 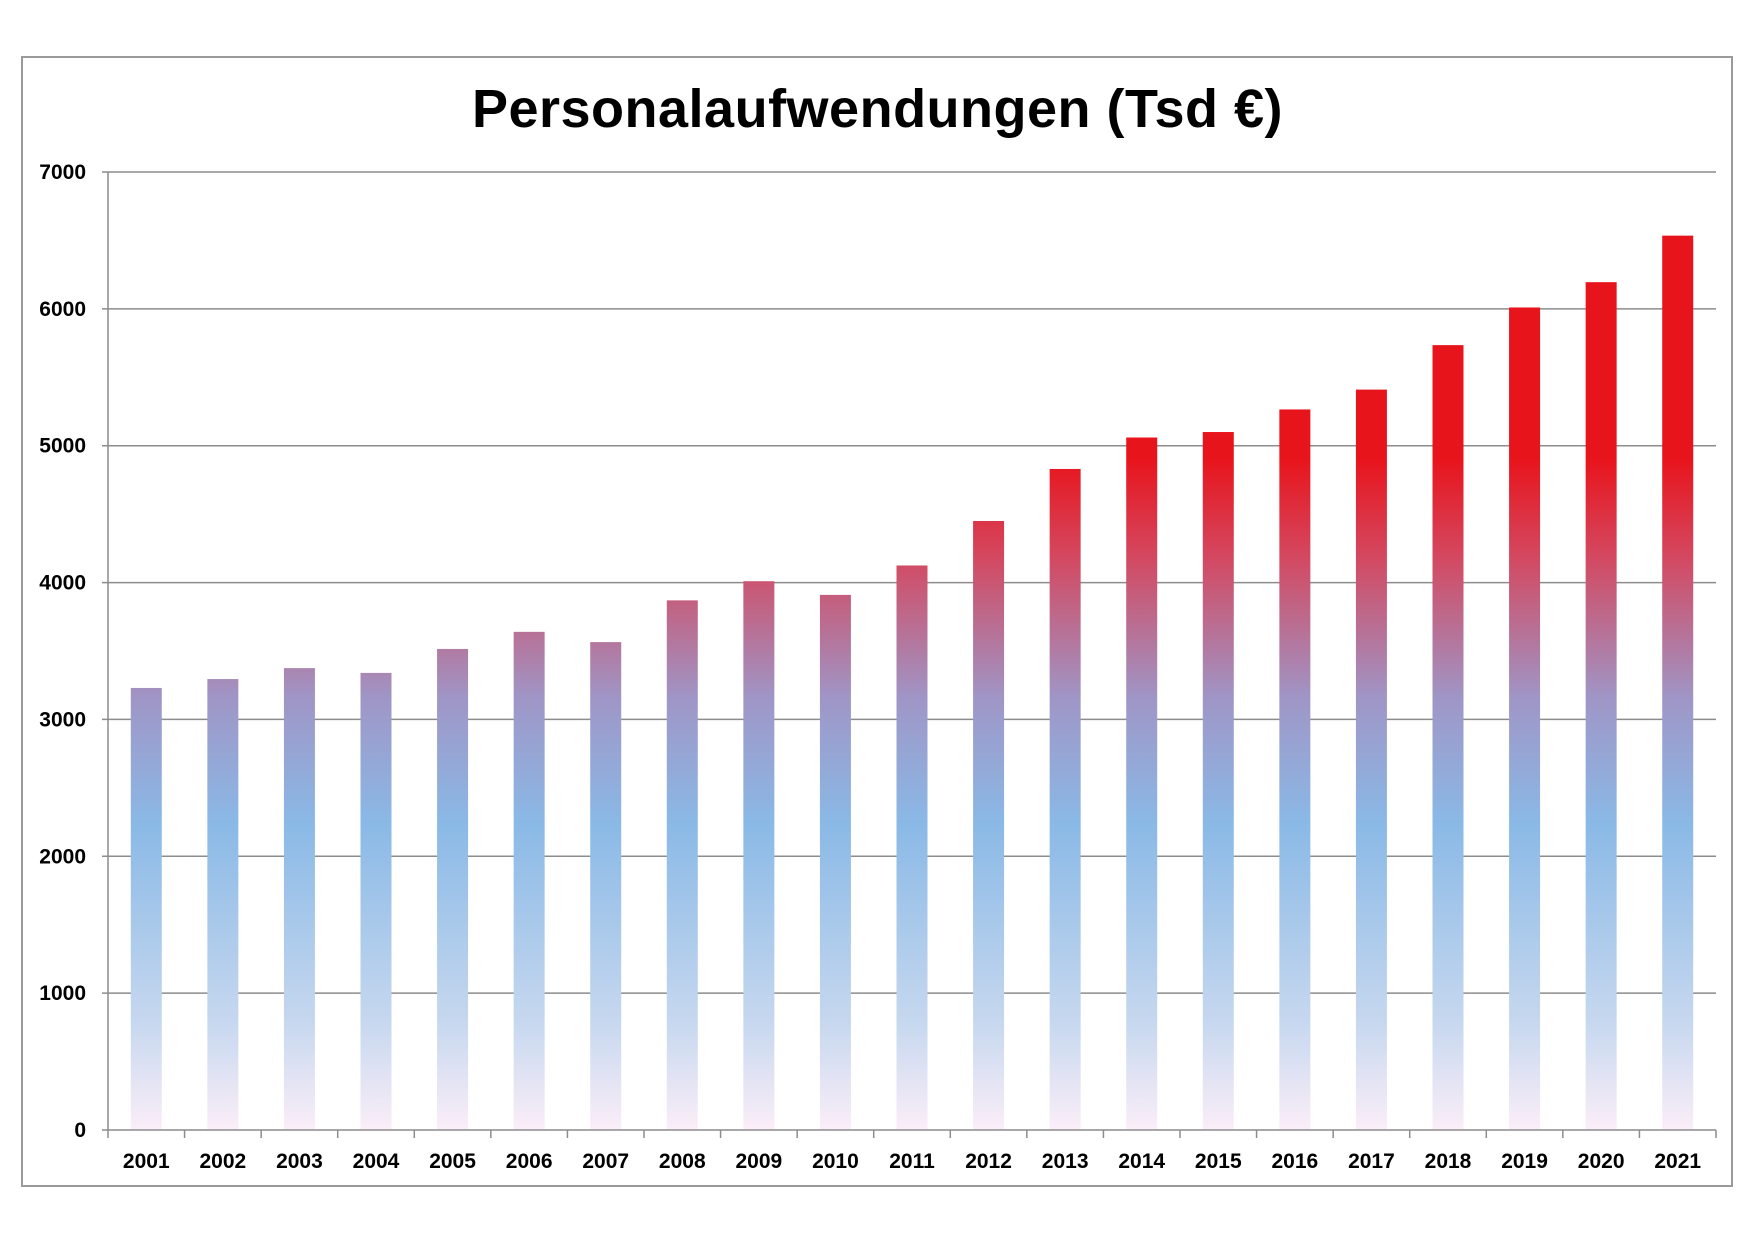 I want to click on bar-2019, so click(x=1525, y=718).